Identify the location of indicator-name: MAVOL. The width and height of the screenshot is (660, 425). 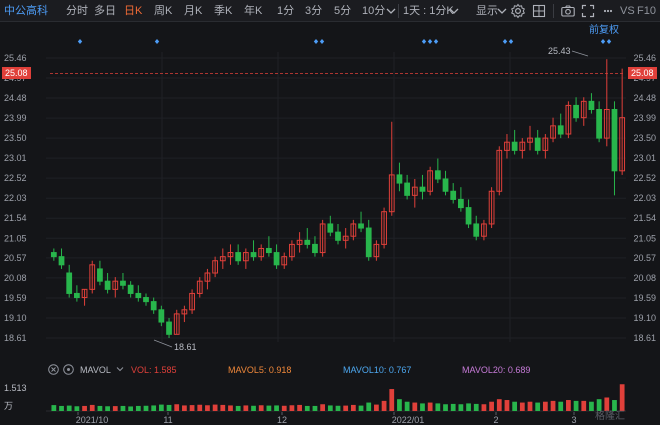
(95, 370).